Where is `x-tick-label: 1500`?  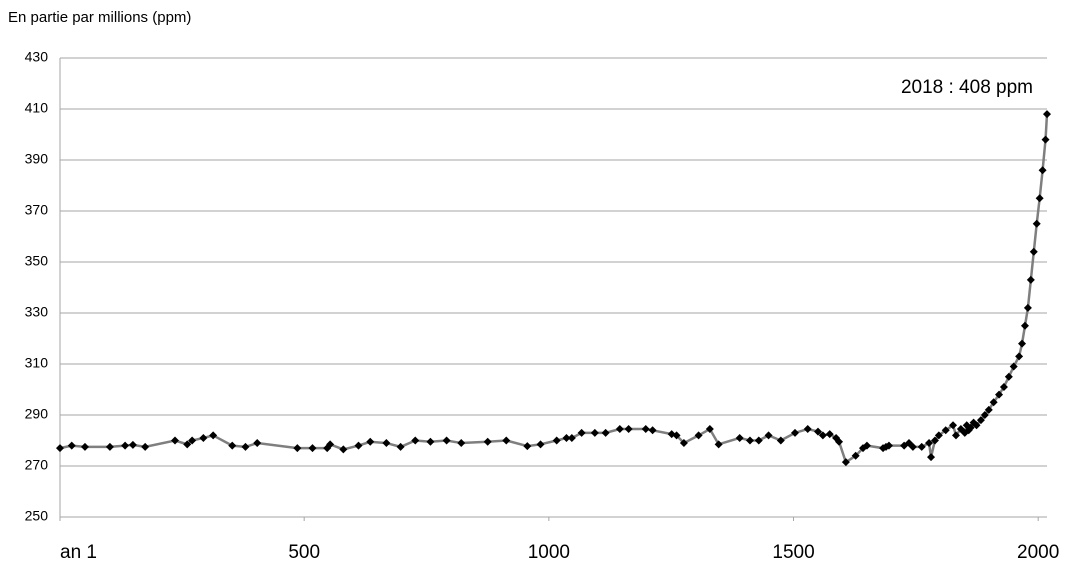
x-tick-label: 1500 is located at coordinates (793, 552).